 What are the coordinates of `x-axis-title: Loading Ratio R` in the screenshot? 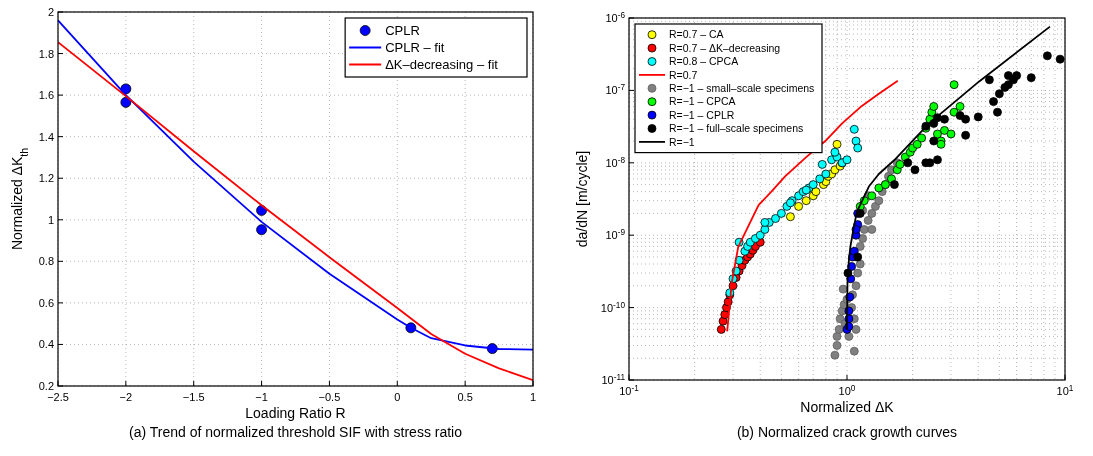 It's located at (295, 413).